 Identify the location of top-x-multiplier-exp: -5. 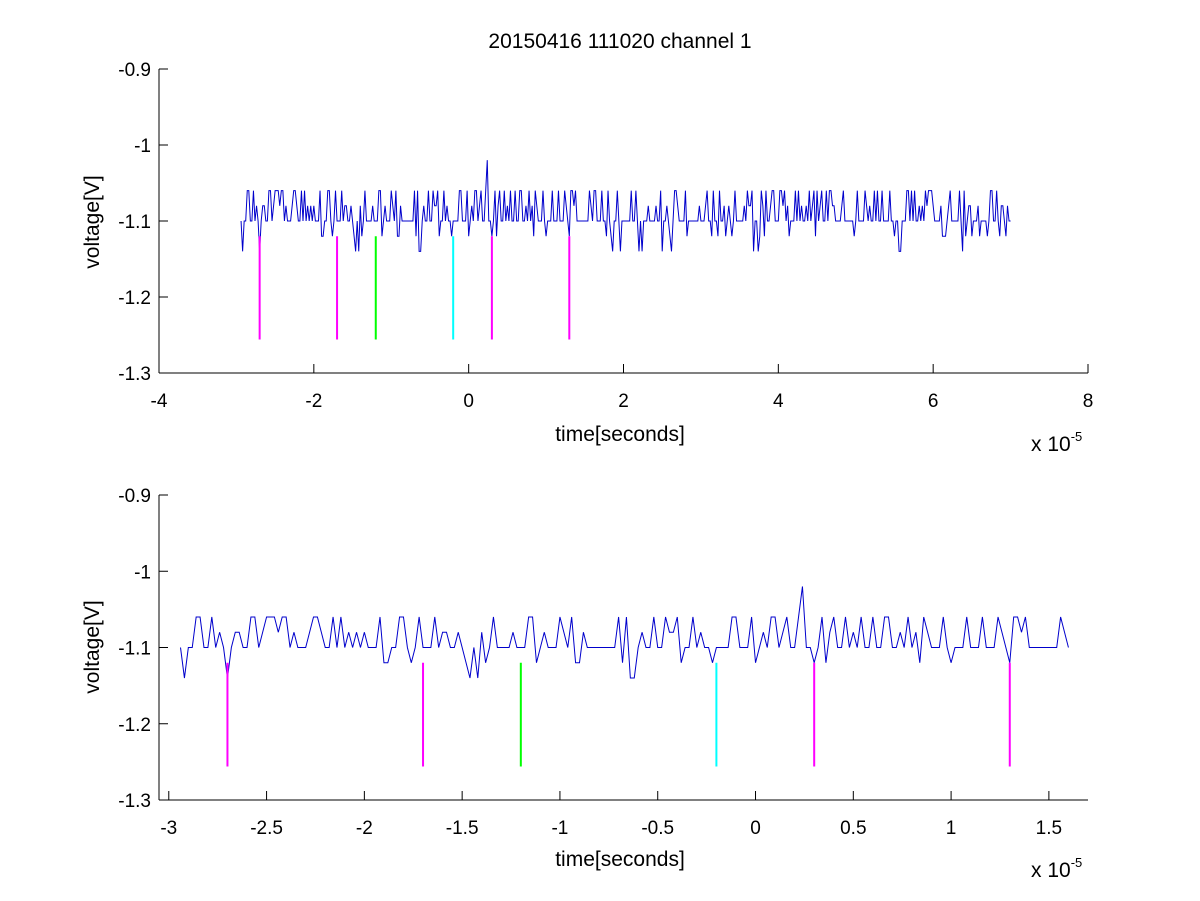
(1077, 436).